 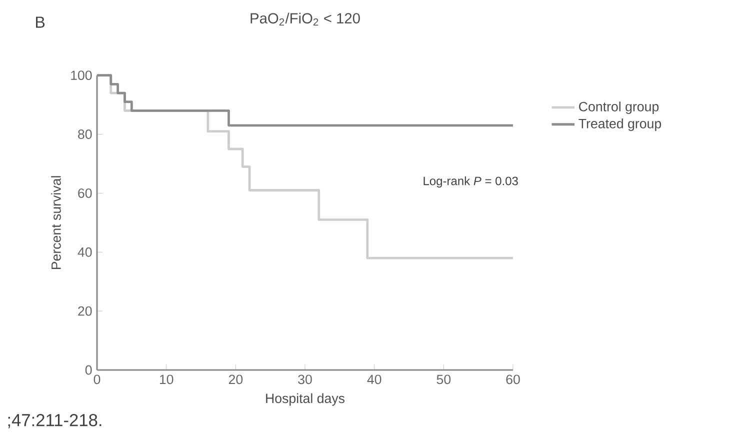 What do you see at coordinates (56, 223) in the screenshot?
I see `y-axis-title: Percent survival` at bounding box center [56, 223].